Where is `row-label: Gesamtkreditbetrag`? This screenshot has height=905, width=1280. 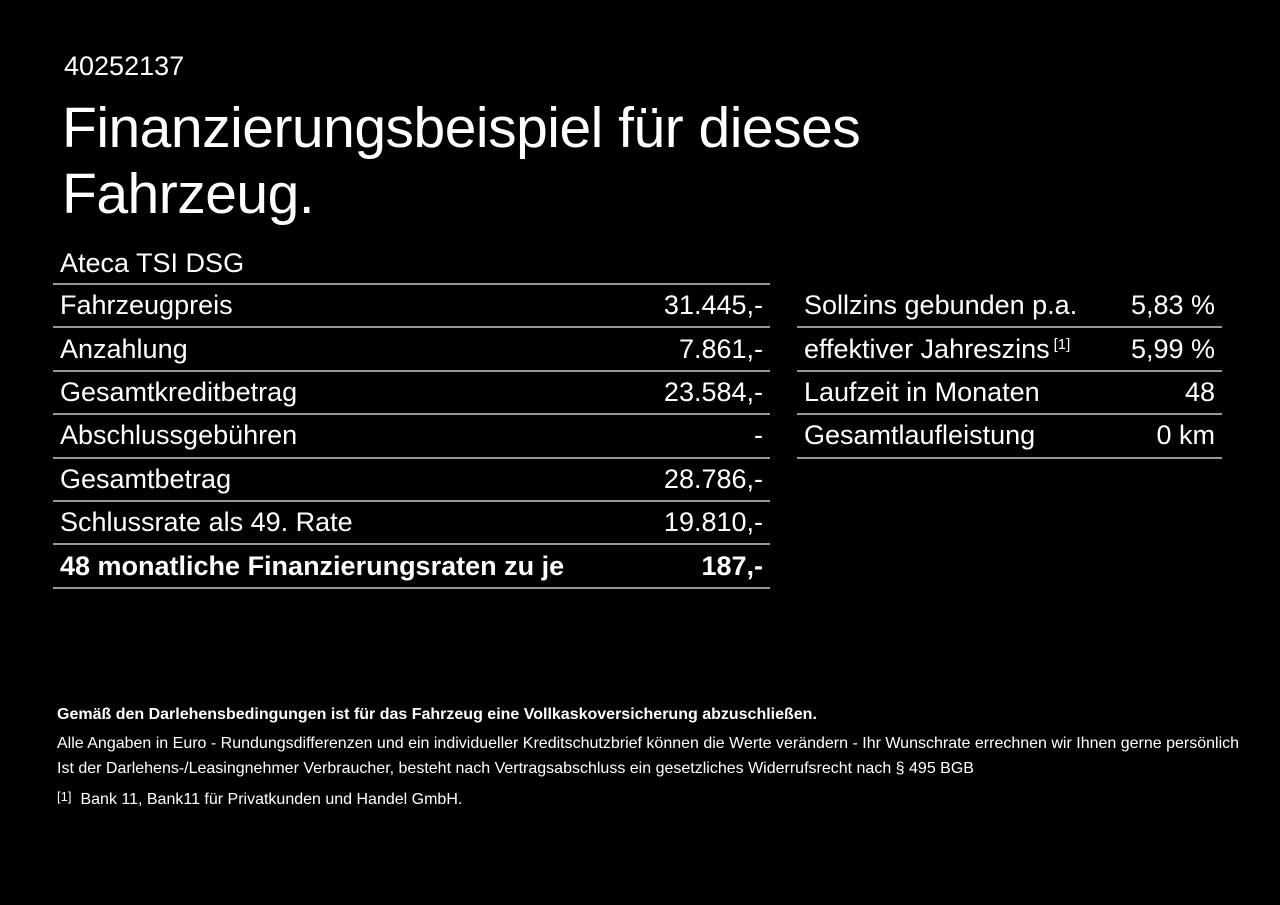
row-label: Gesamtkreditbetrag is located at coordinates (179, 391).